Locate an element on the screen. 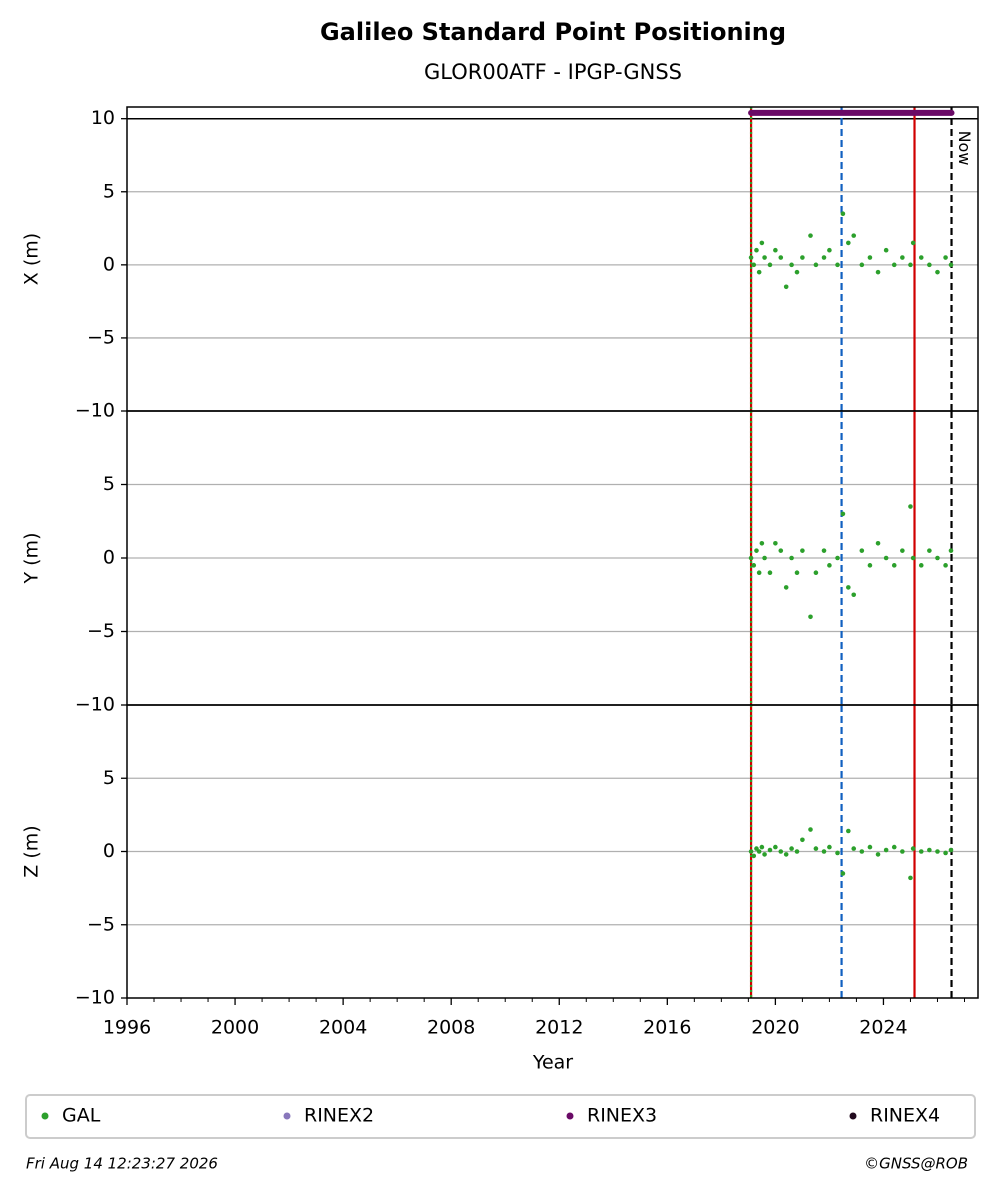  y-axis-label: X (m) is located at coordinates (32, 259).